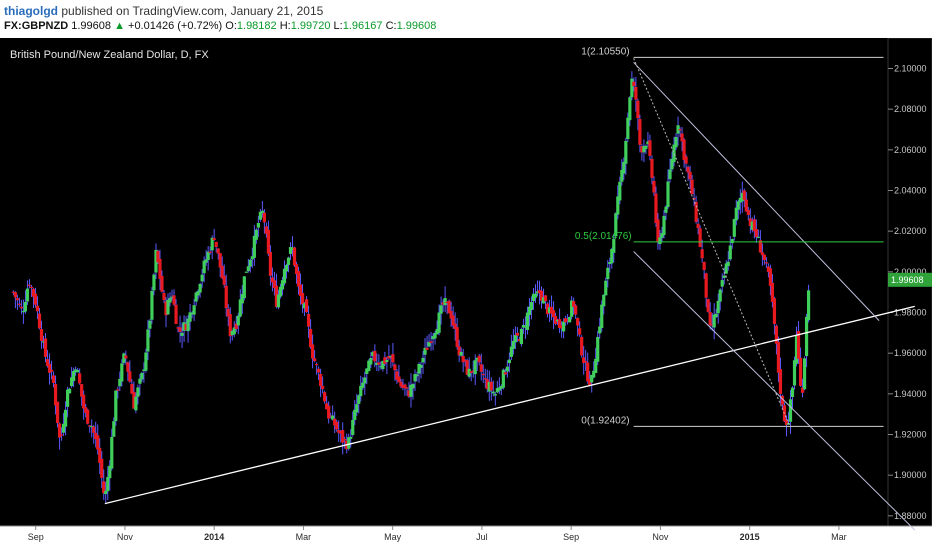 The image size is (932, 550). Describe the element at coordinates (31, 11) in the screenshot. I see `author-link: thiagolgd` at that location.